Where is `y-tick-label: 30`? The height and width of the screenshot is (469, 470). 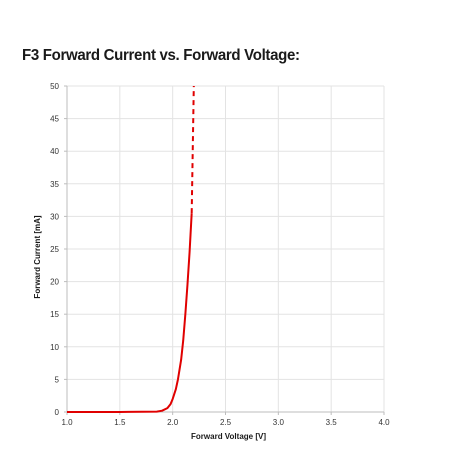 y-tick-label: 30 is located at coordinates (54, 216).